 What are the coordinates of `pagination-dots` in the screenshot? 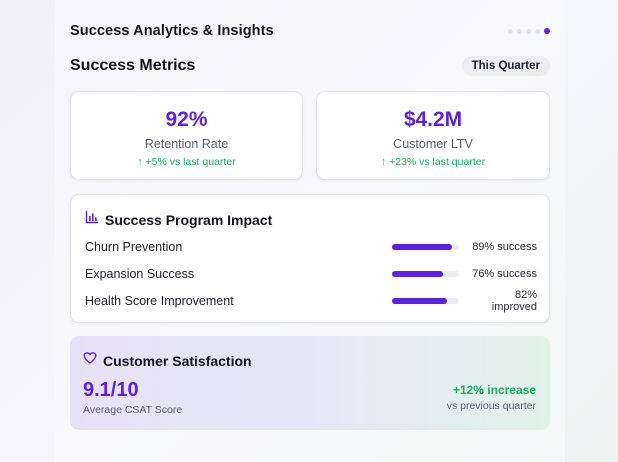 It's located at (529, 31).